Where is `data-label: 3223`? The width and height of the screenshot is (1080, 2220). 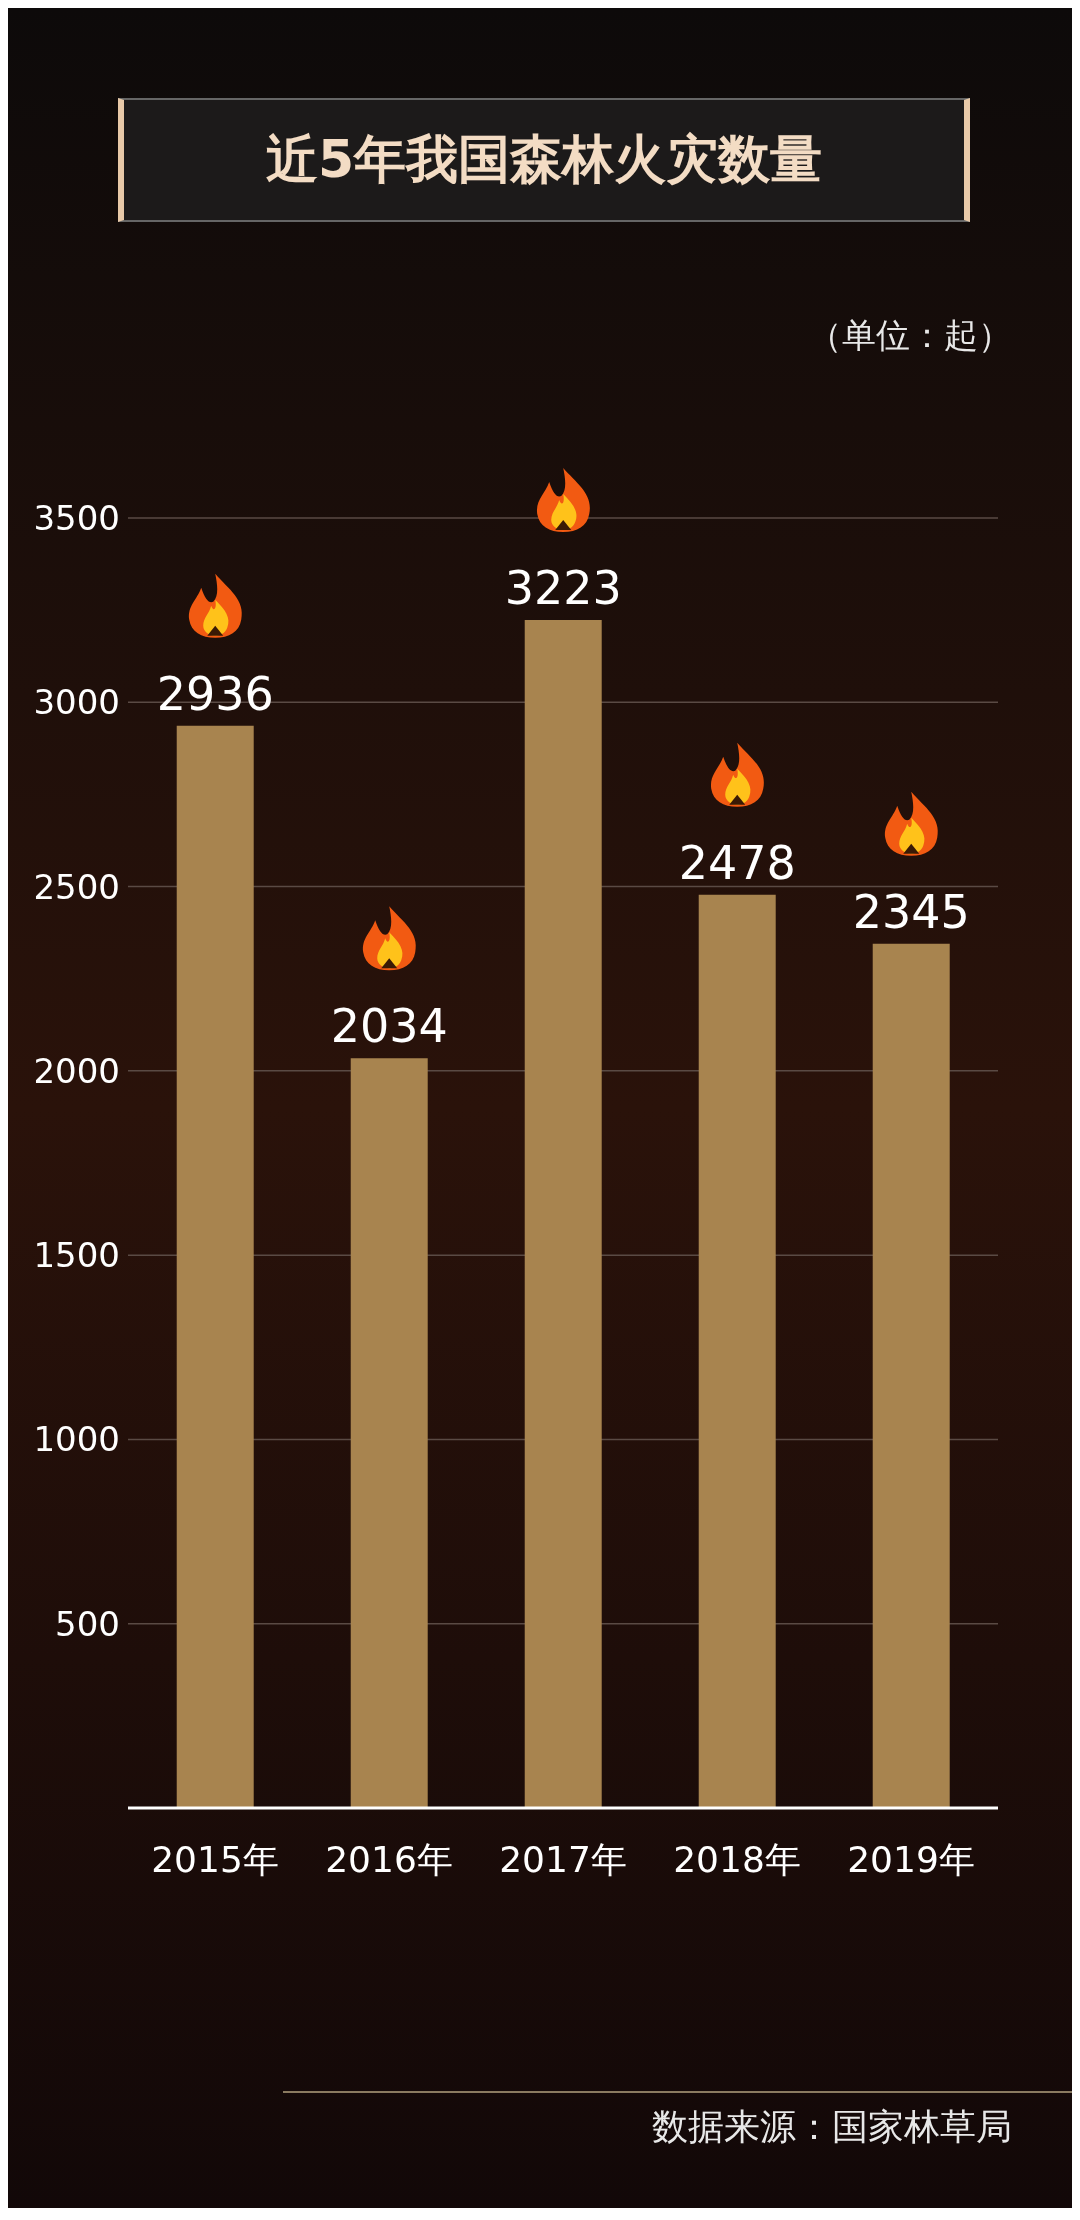 data-label: 3223 is located at coordinates (563, 588).